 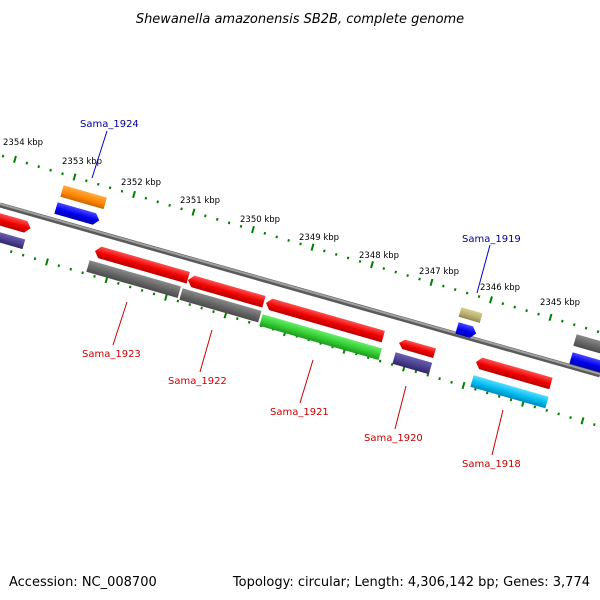 I want to click on gene-label-sama-1923: Sama_1923, so click(x=111, y=354).